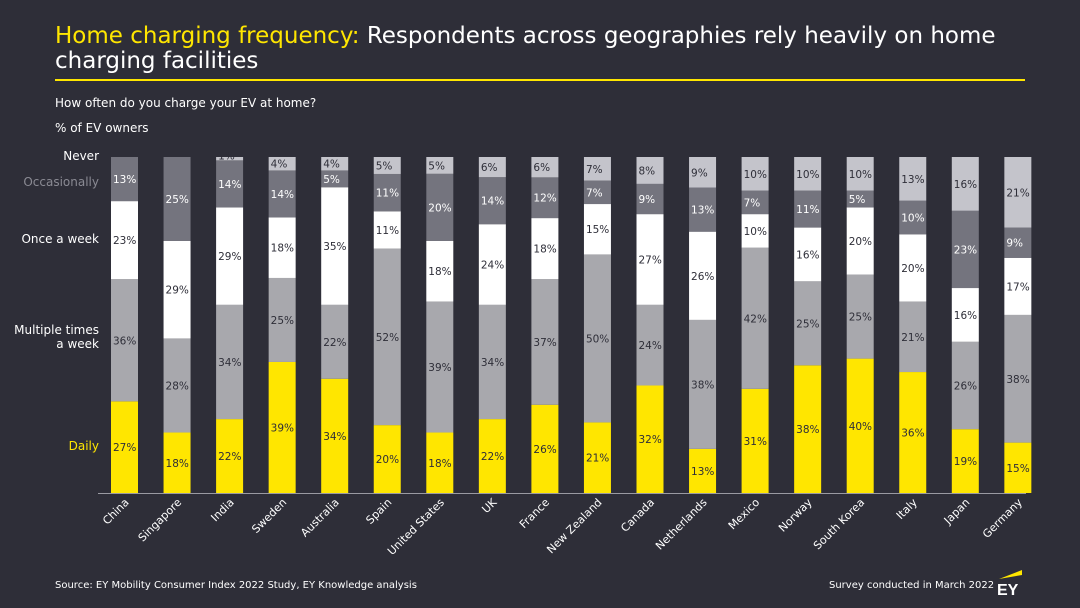 This screenshot has height=608, width=1080. Describe the element at coordinates (912, 585) in the screenshot. I see `survey-note: Survey conducted in March 2022` at that location.